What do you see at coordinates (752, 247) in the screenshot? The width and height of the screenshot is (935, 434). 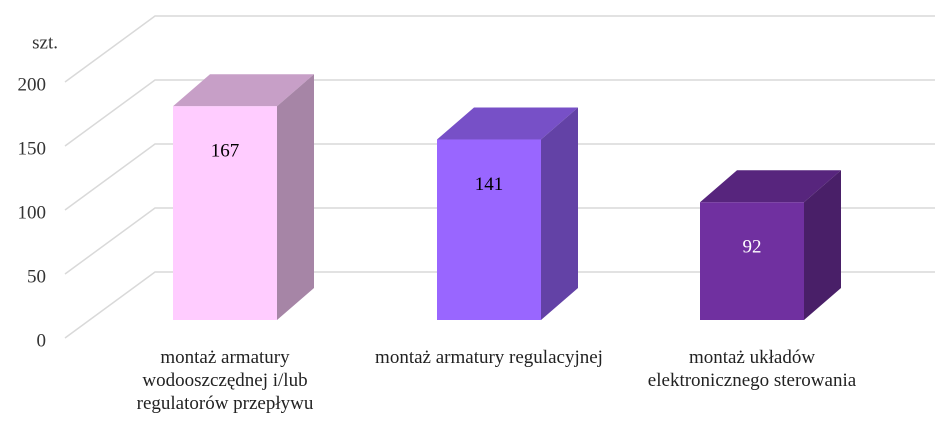 I see `value-label: 92` at bounding box center [752, 247].